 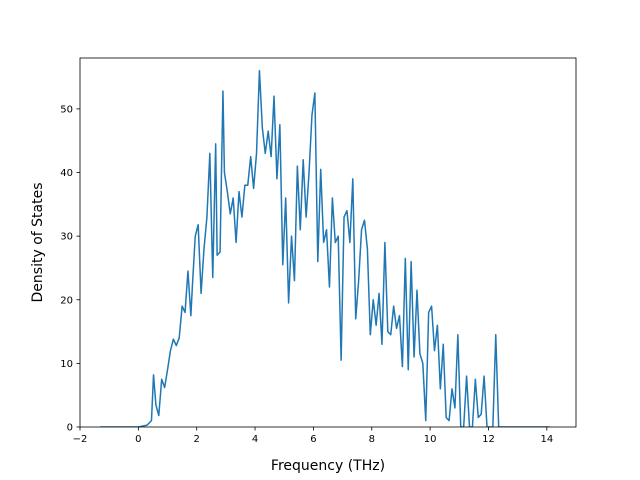 I want to click on x-tick-label: 0, so click(x=138, y=439).